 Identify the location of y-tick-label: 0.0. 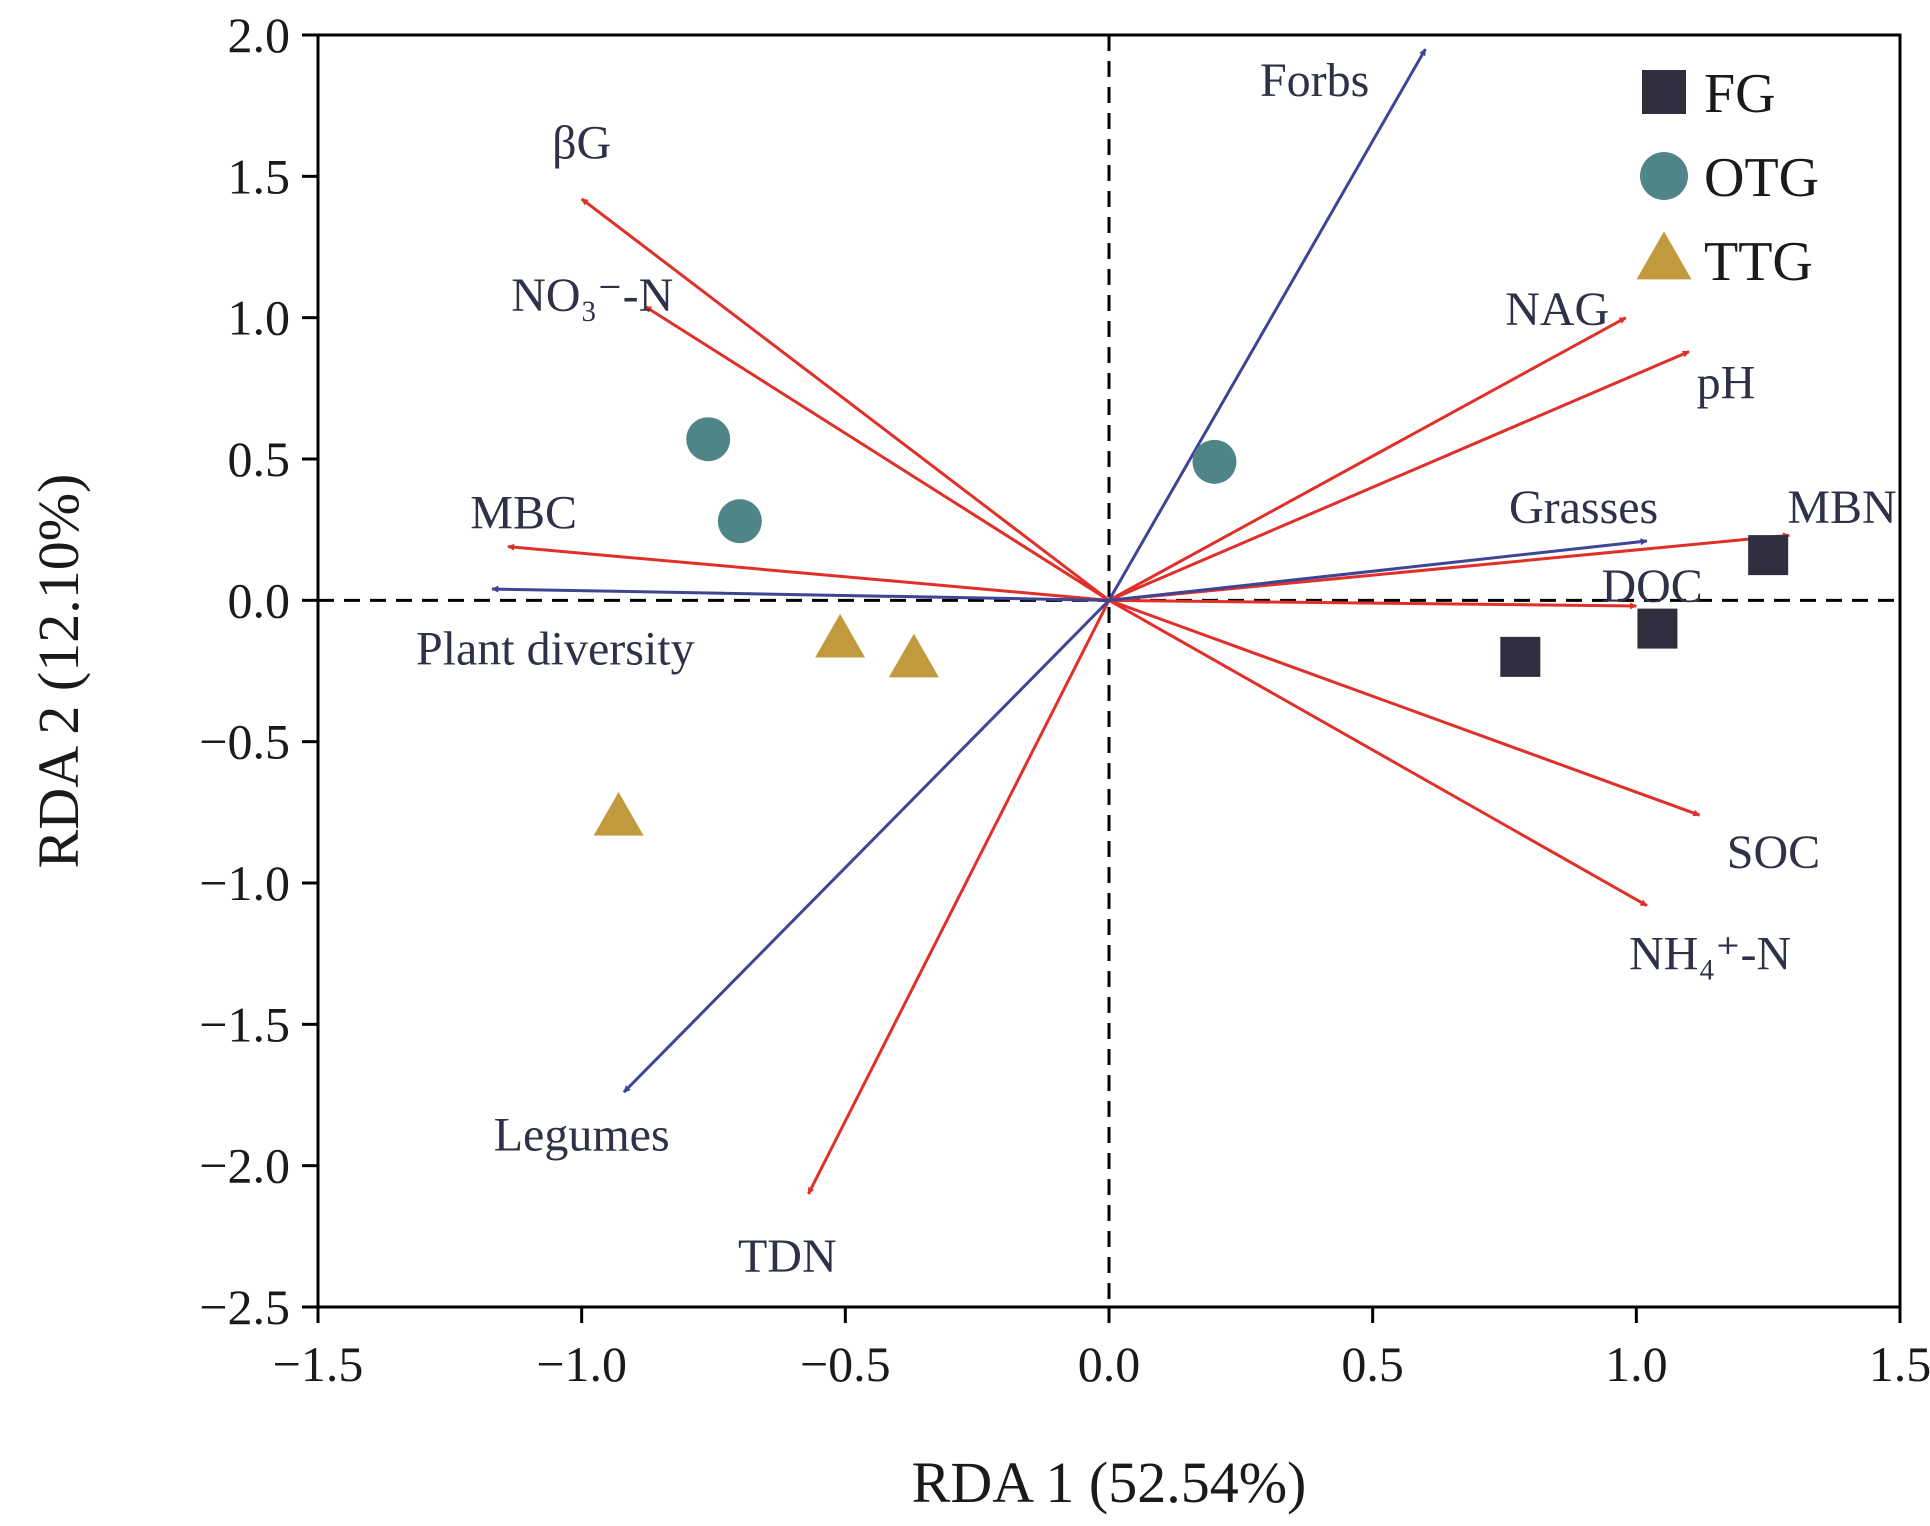
(259, 600).